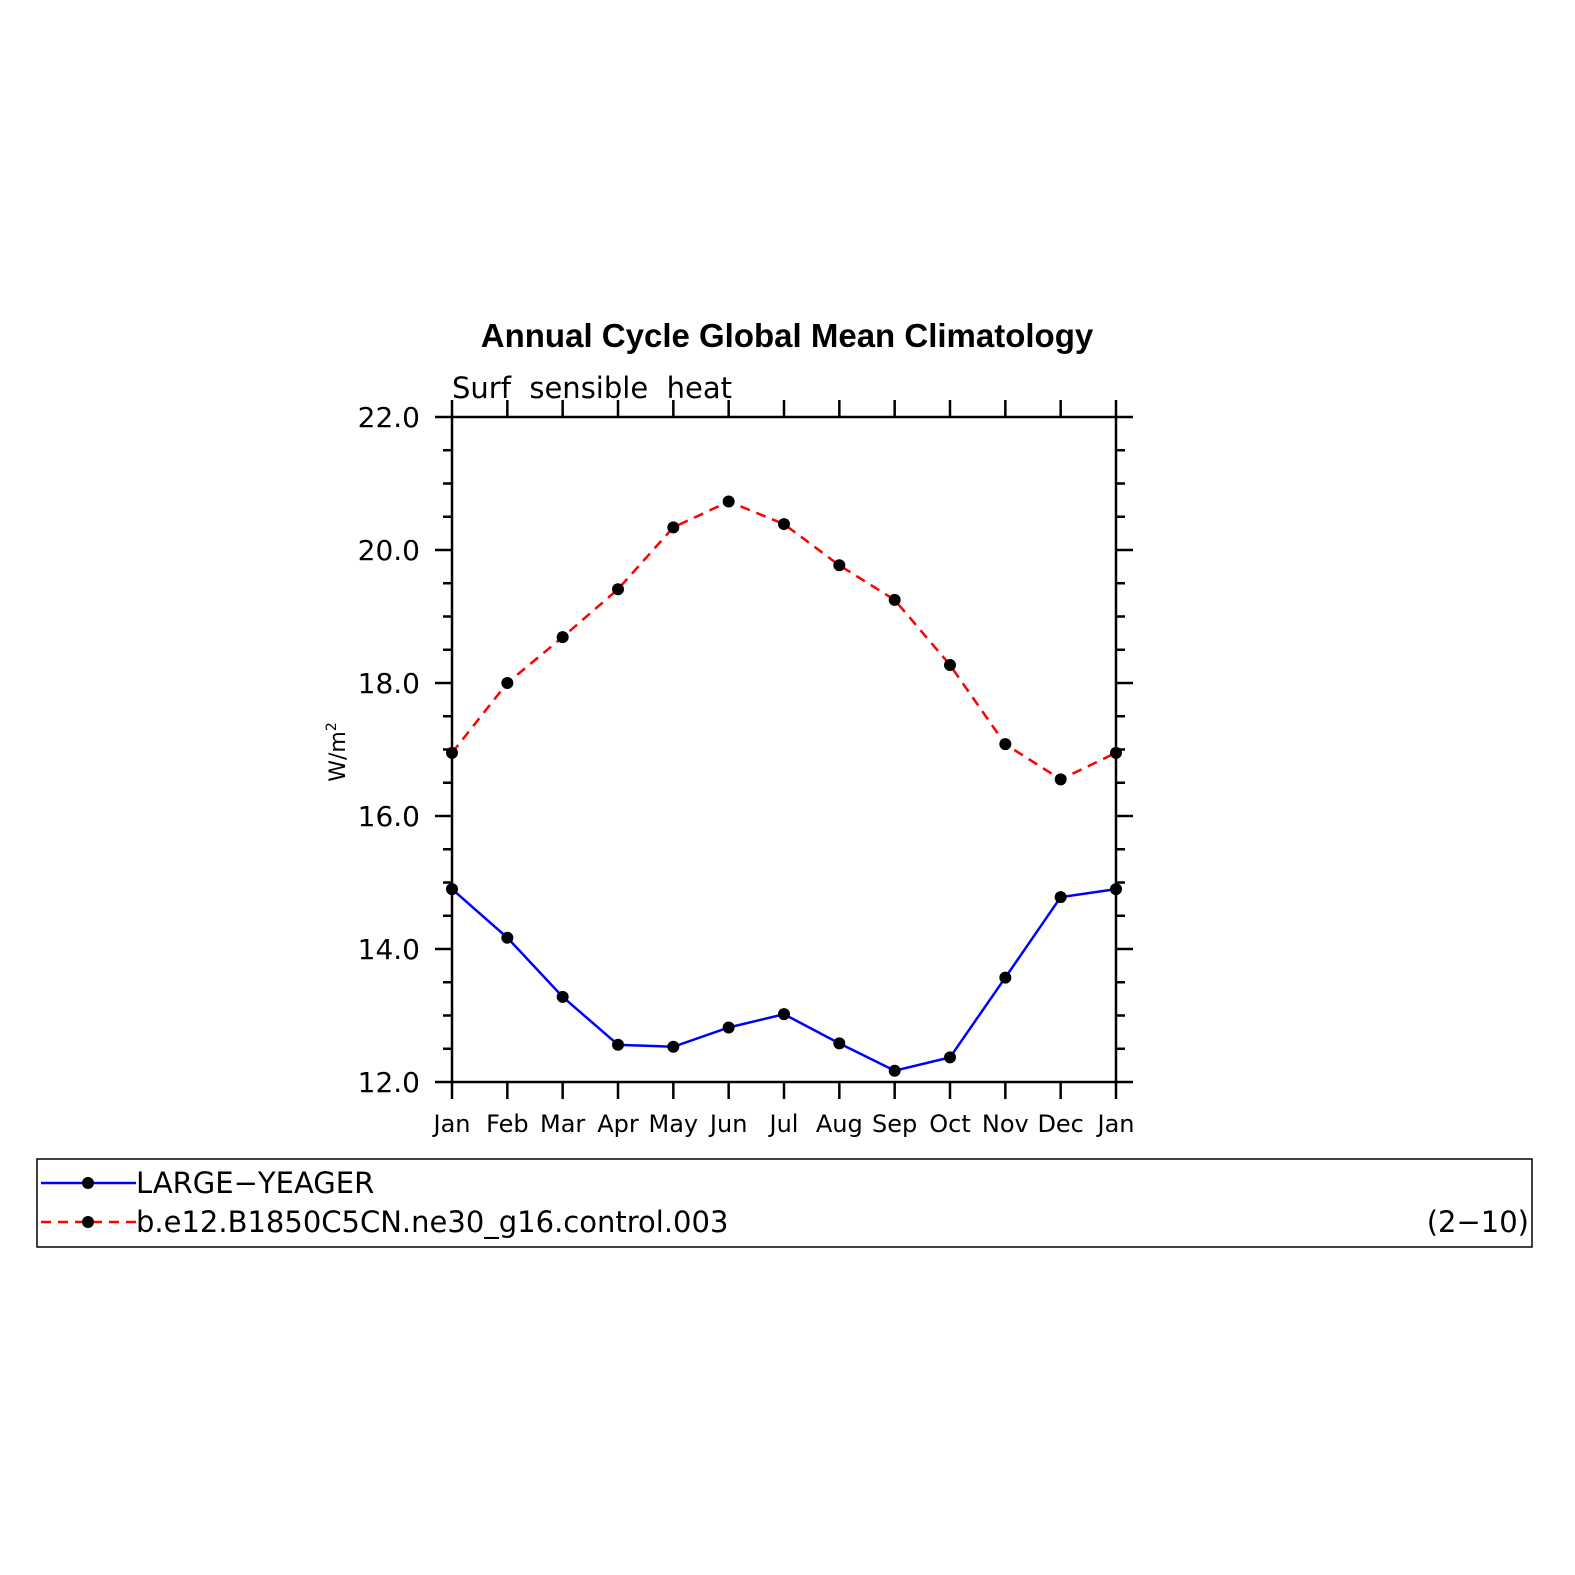 This screenshot has width=1575, height=1575. Describe the element at coordinates (787, 335) in the screenshot. I see `chart-title: Annual Cycle Global Mean Climatology` at that location.